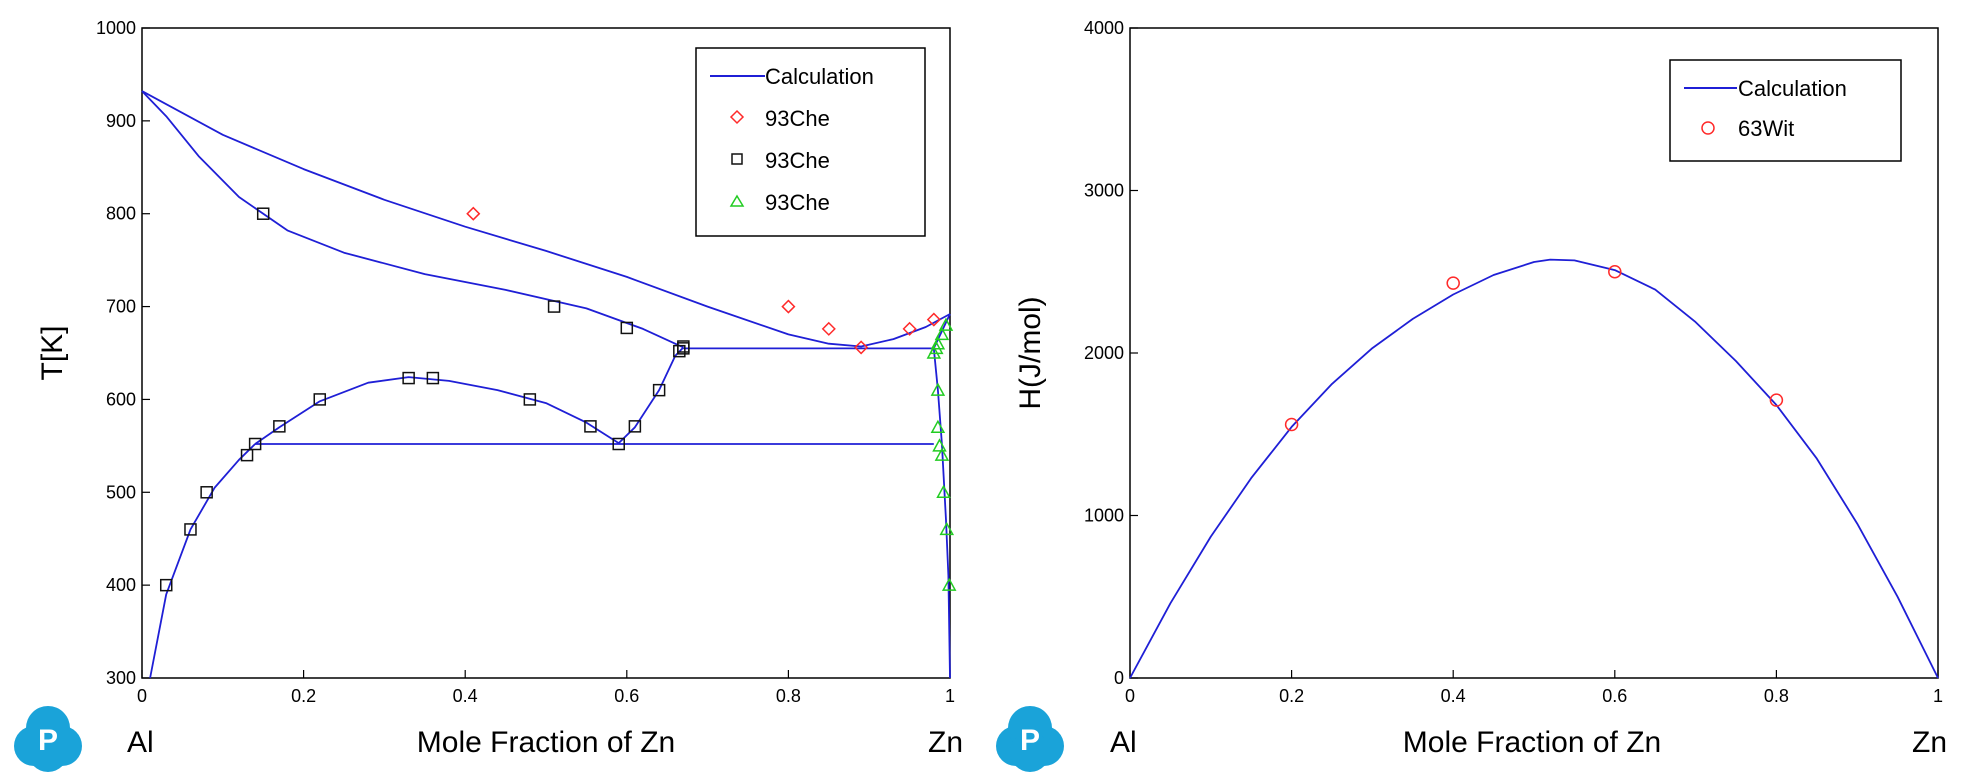 The width and height of the screenshot is (1962, 782). I want to click on legend-triangle-swatch, so click(737, 200).